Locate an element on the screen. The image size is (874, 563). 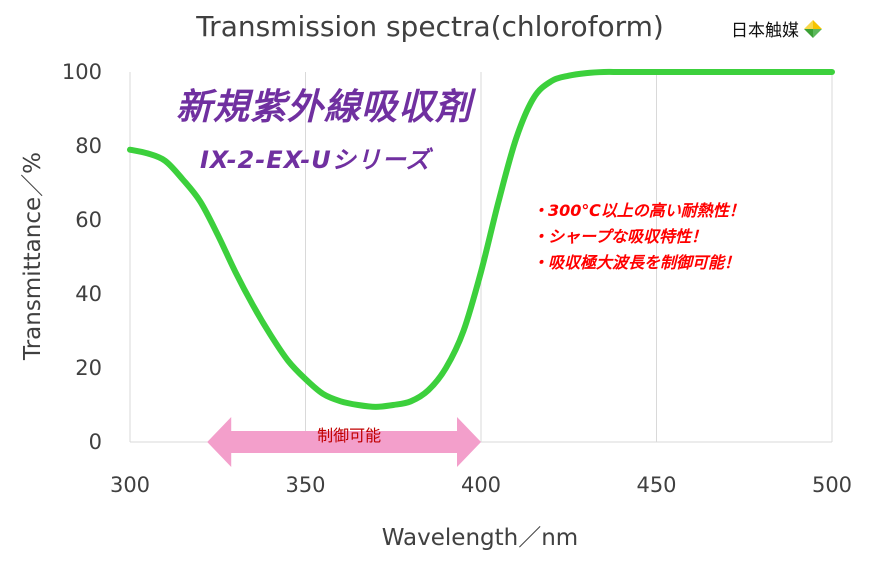
y-tick-label: 0 is located at coordinates (95, 442).